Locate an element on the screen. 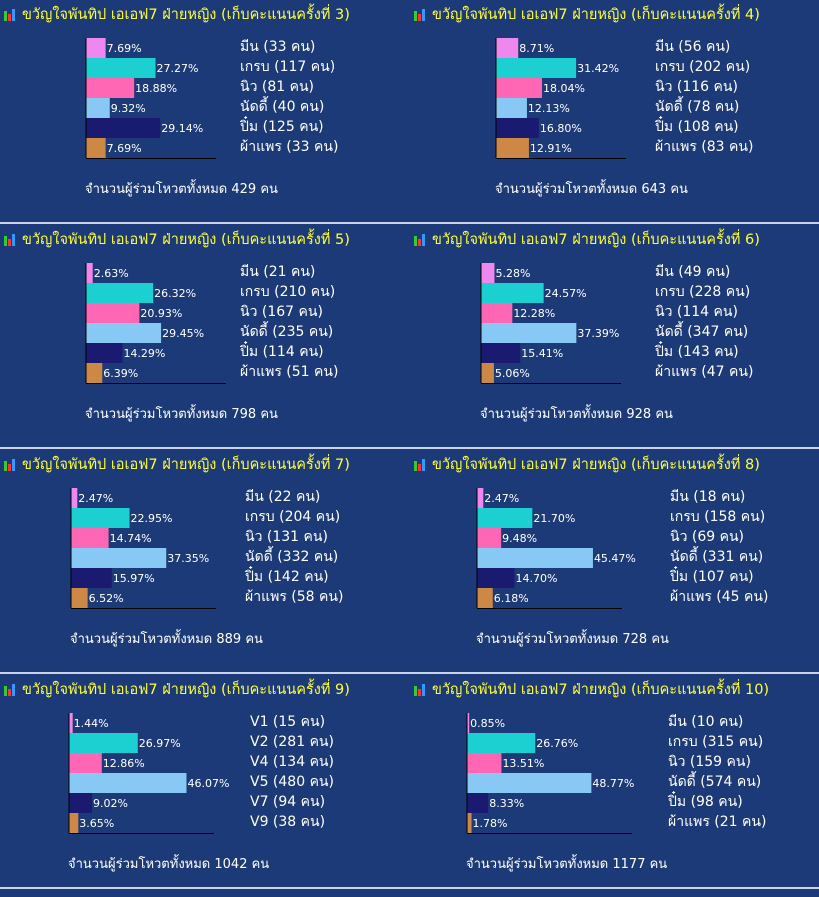 The image size is (819, 897). legend-entry: ผ้าแพร (47 คน) is located at coordinates (704, 372).